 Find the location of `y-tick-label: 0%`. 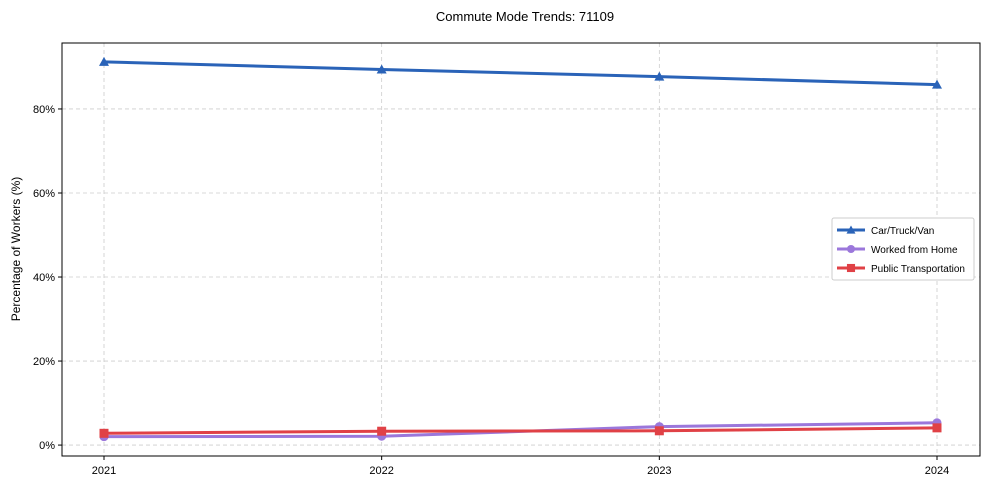

y-tick-label: 0% is located at coordinates (47, 446).